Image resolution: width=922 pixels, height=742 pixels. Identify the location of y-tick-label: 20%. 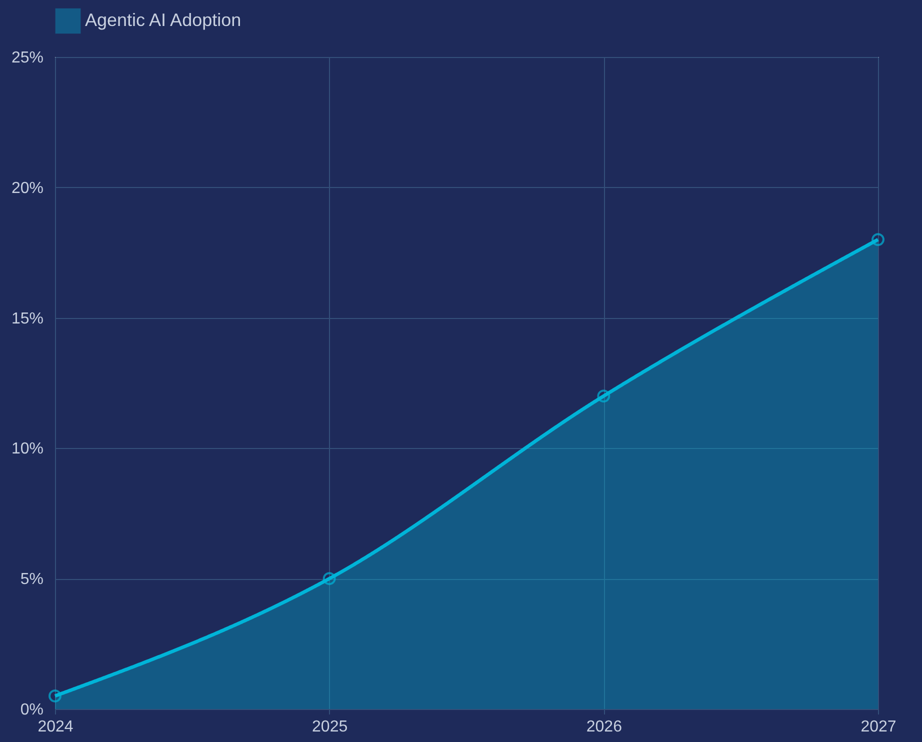
(27, 188).